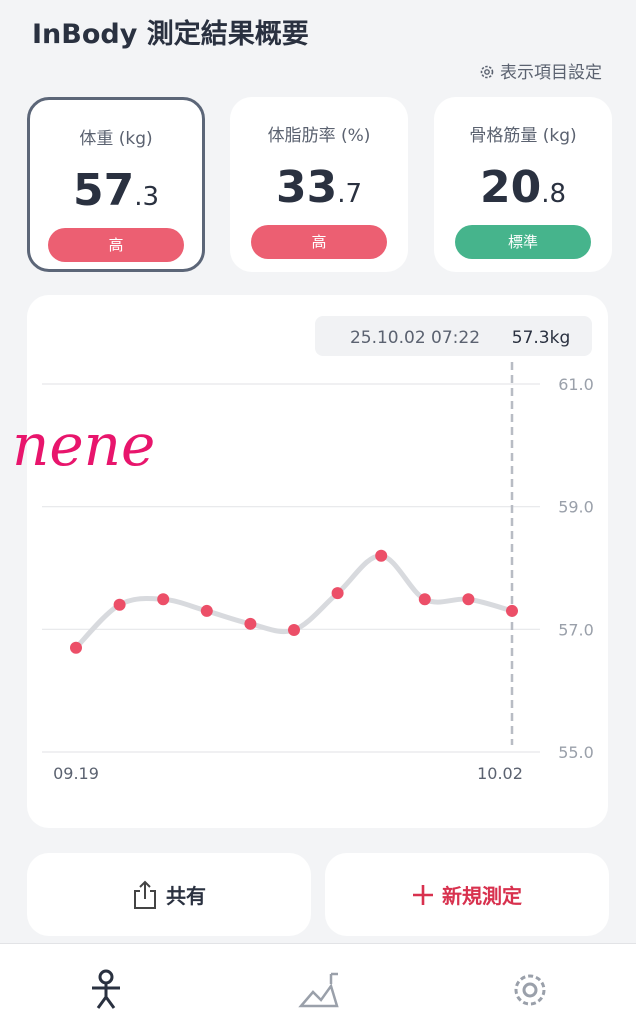 The image size is (636, 1025). Describe the element at coordinates (530, 990) in the screenshot. I see `tab-settings` at that location.